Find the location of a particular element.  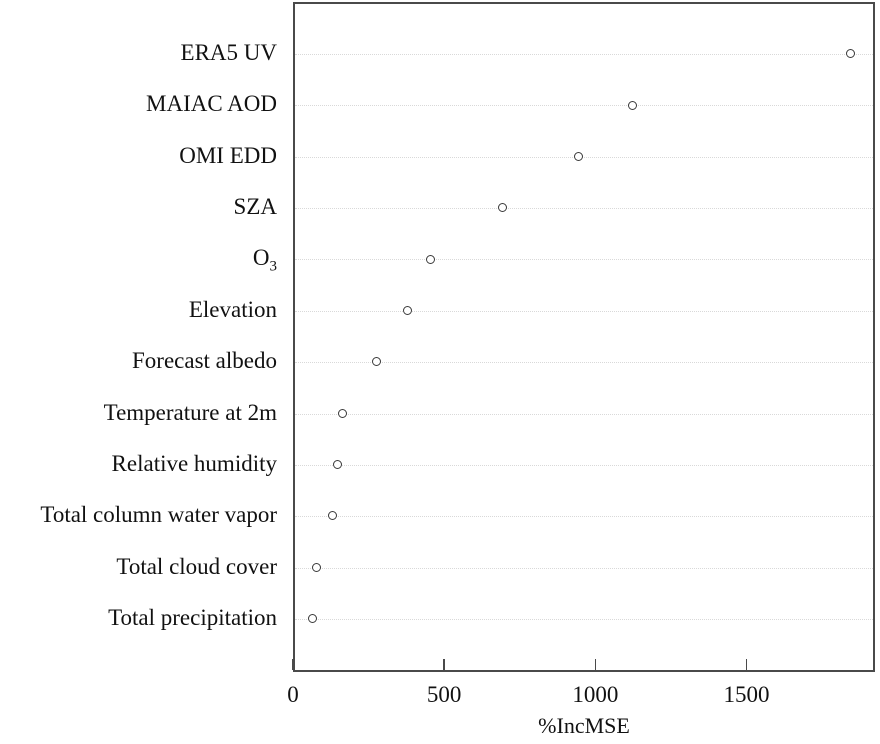

gridline-omi-edd is located at coordinates (584, 157).